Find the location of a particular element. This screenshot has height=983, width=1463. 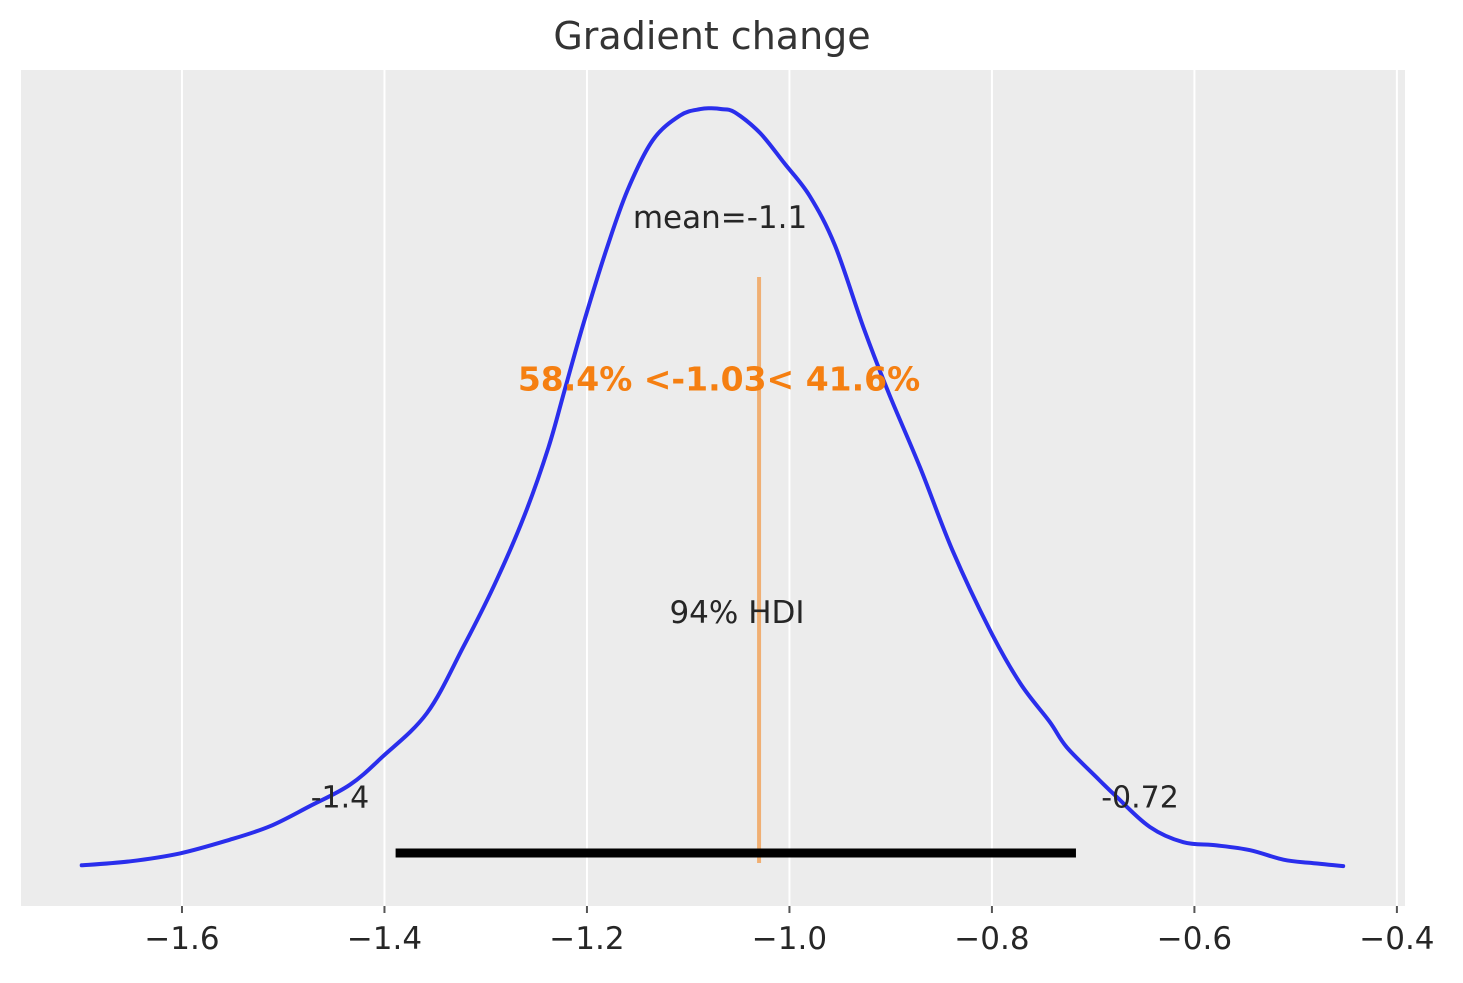

x-tick-label: −0.6 is located at coordinates (1194, 939).